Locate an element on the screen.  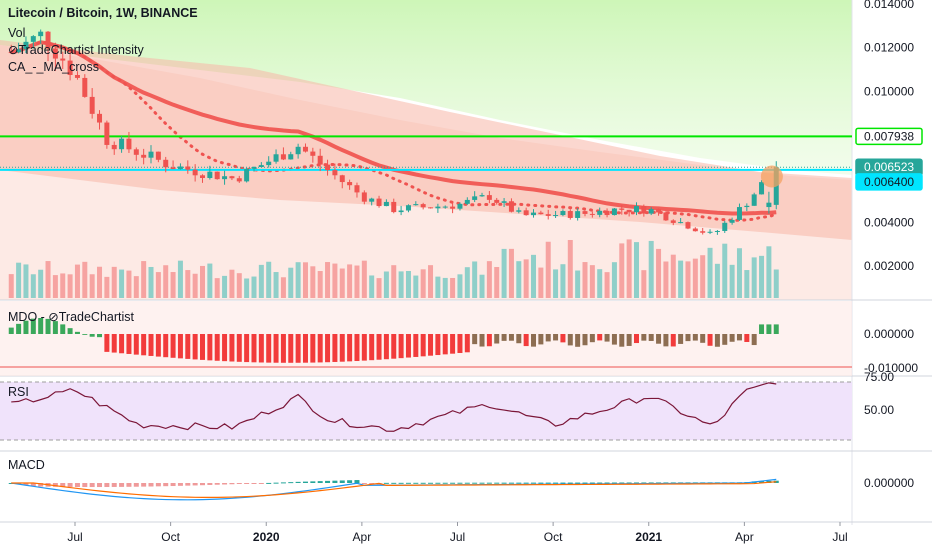
time-tick-label: Jul is located at coordinates (457, 537).